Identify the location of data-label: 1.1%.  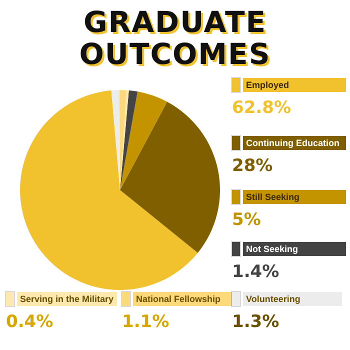
(146, 322).